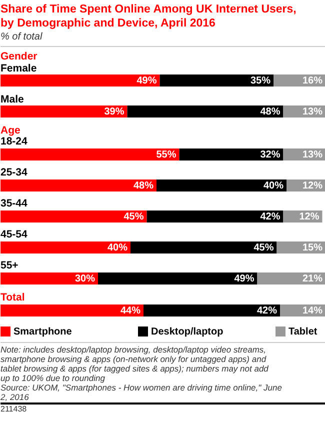 The image size is (325, 427). Describe the element at coordinates (312, 81) in the screenshot. I see `data-label: 16%` at that location.